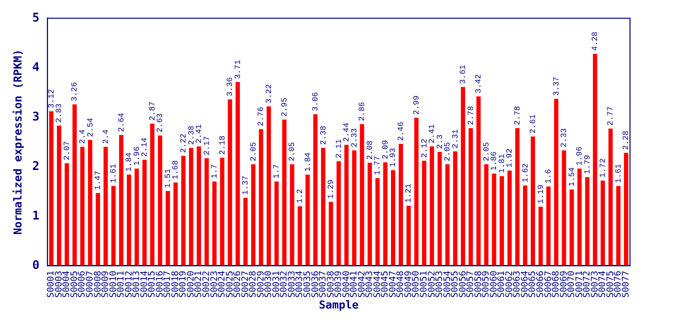 The height and width of the screenshot is (320, 690). Describe the element at coordinates (417, 105) in the screenshot. I see `data-label: 2.99` at that location.